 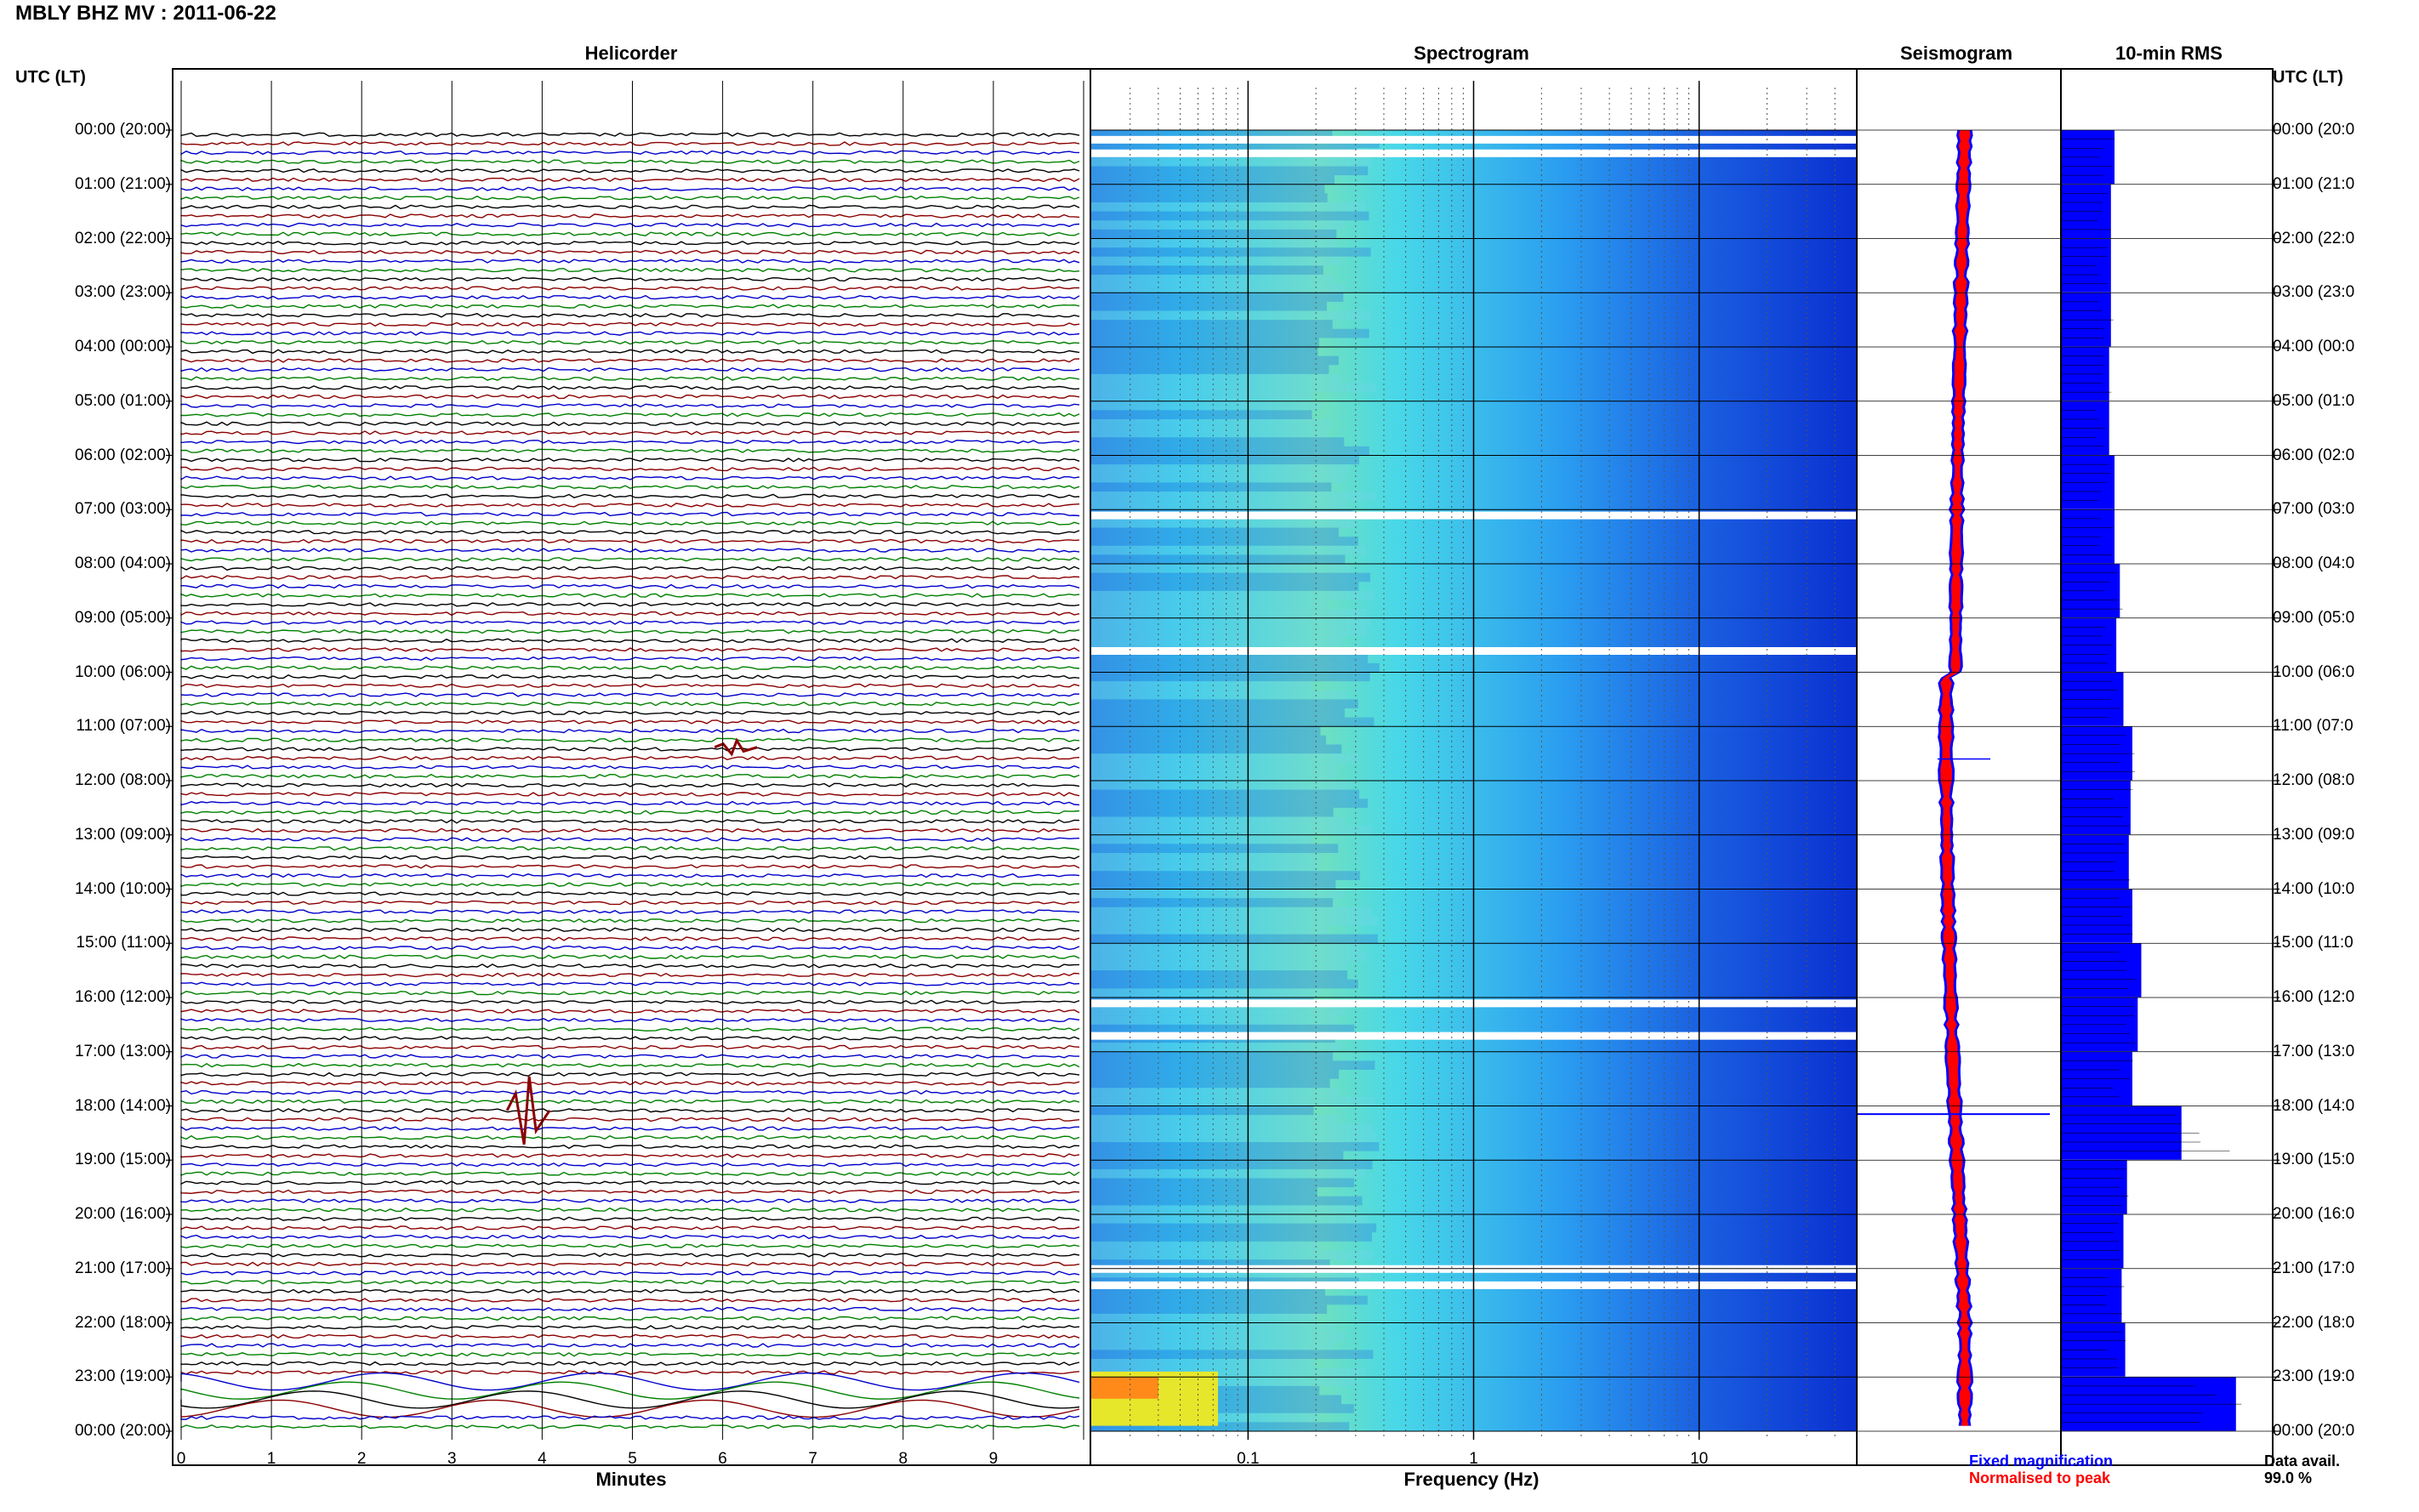 What do you see at coordinates (2288, 1477) in the screenshot?
I see `data-availability-value: 99.0 %` at bounding box center [2288, 1477].